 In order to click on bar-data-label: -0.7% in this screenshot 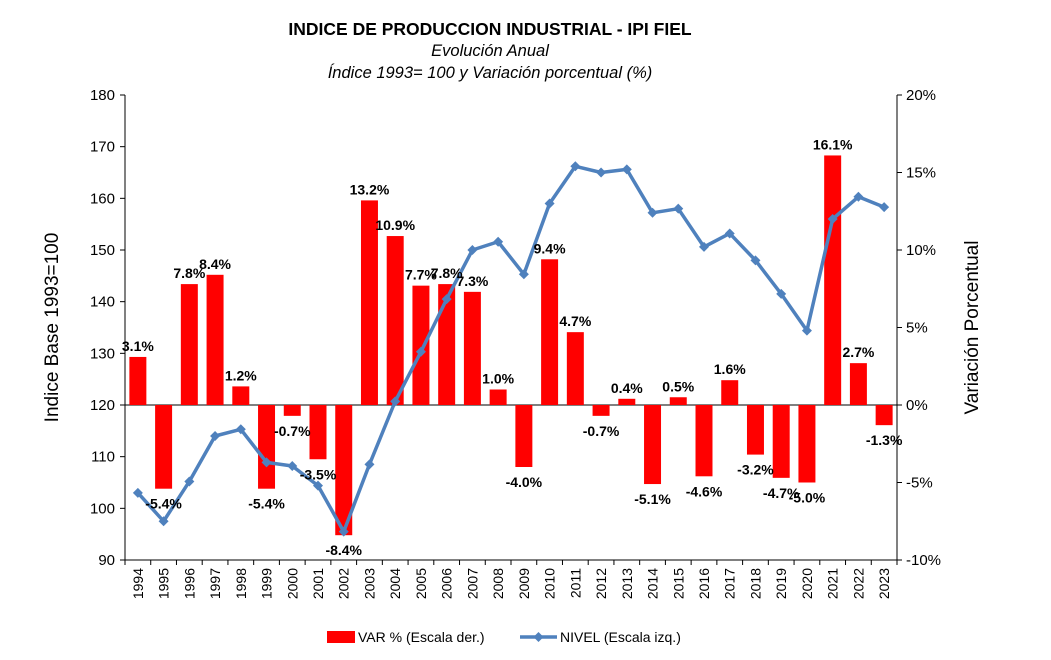, I will do `click(292, 431)`.